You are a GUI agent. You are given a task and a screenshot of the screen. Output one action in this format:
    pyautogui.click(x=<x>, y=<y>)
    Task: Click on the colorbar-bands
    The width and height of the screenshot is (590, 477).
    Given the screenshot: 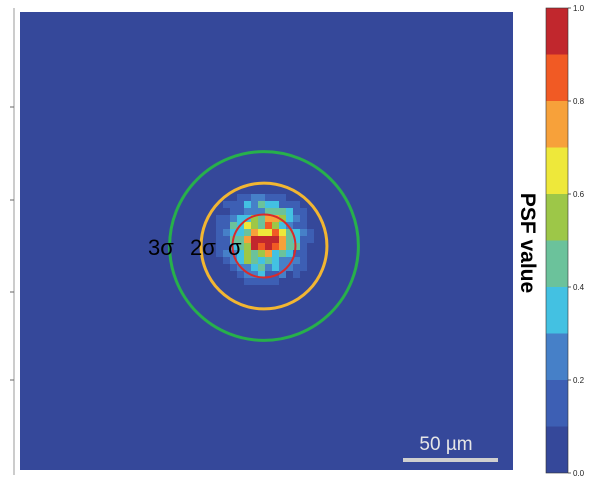 What is the action you would take?
    pyautogui.click(x=557, y=240)
    